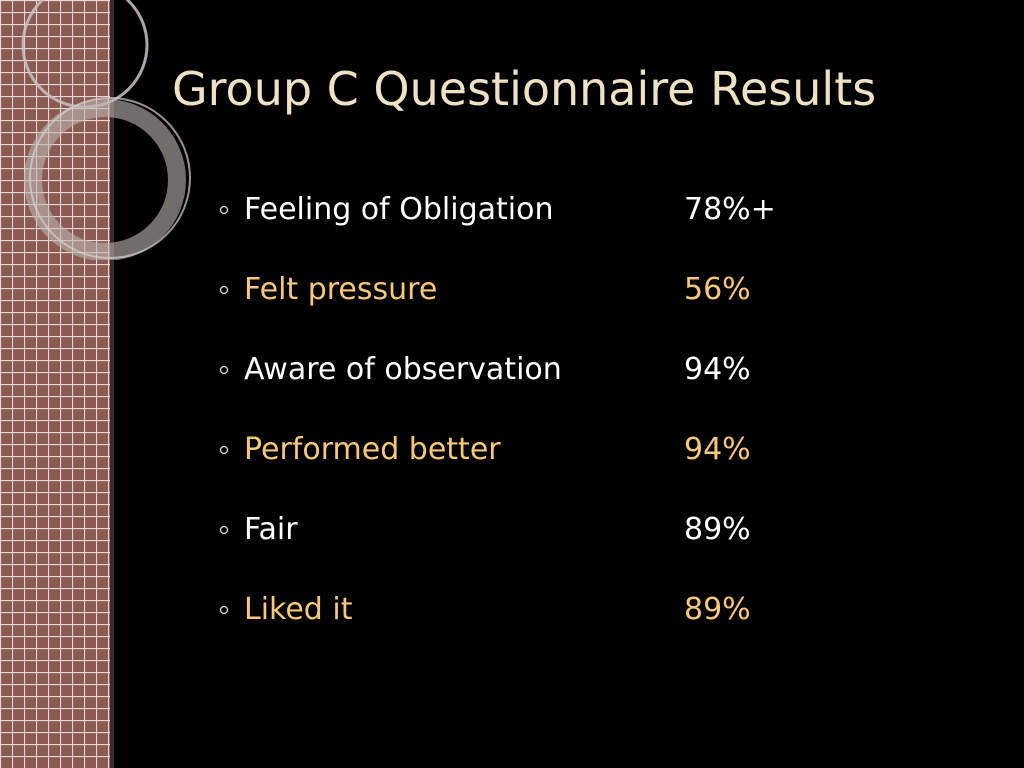  What do you see at coordinates (298, 609) in the screenshot?
I see `item-label: Liked it` at bounding box center [298, 609].